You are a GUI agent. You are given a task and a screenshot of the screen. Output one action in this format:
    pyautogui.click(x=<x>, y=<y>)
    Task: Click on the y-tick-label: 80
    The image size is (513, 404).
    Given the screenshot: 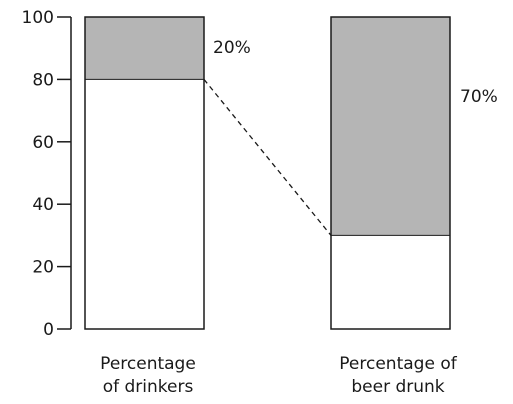 What is the action you would take?
    pyautogui.click(x=43, y=80)
    